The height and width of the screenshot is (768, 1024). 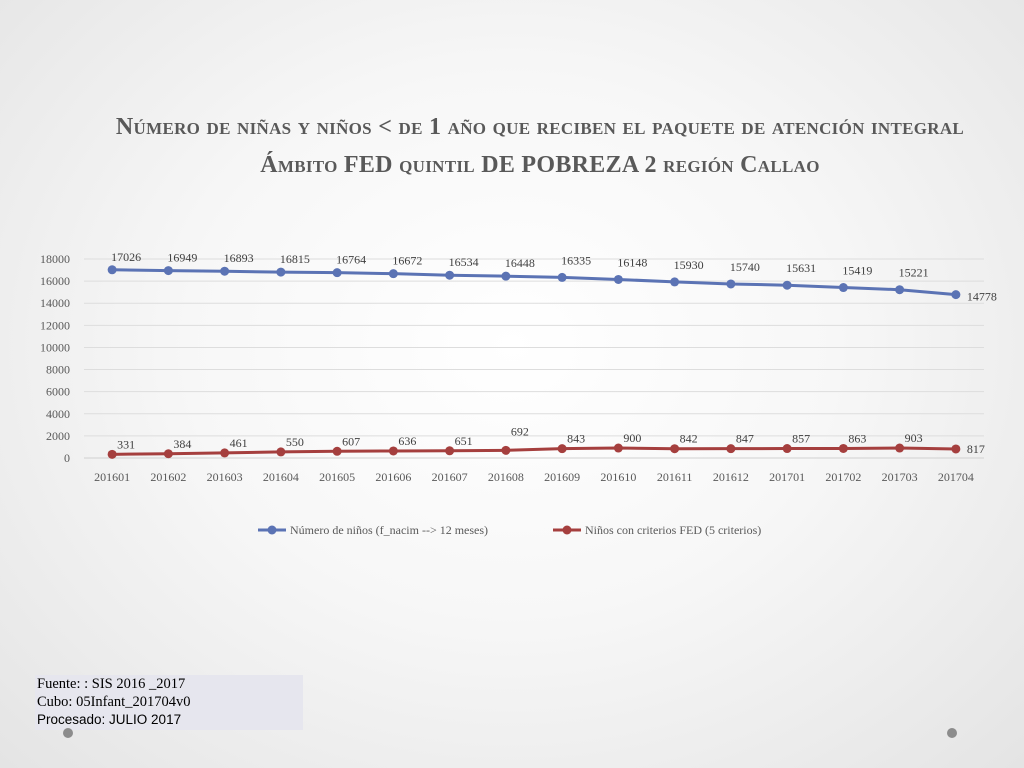 What do you see at coordinates (857, 438) in the screenshot?
I see `data-label: 863` at bounding box center [857, 438].